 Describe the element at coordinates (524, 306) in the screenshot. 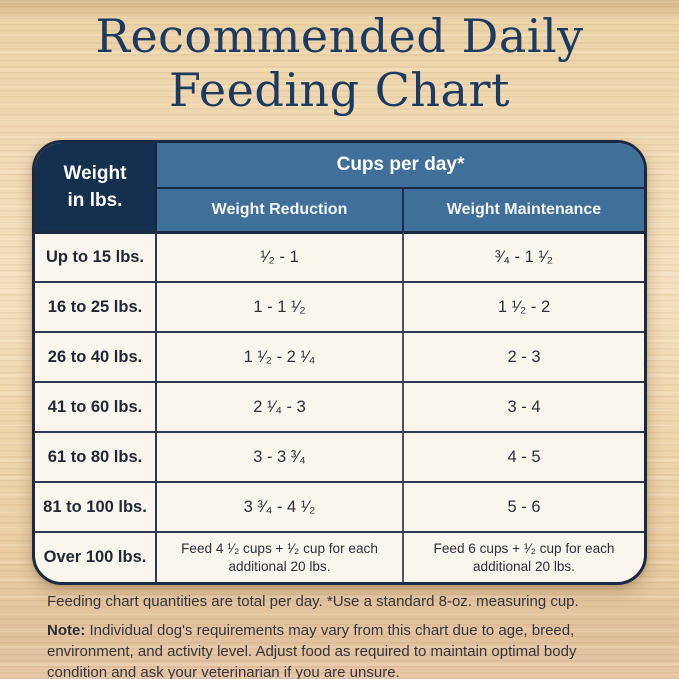

I see `maintenance-value-cell: 1 ¹⁄₂ - 2` at that location.